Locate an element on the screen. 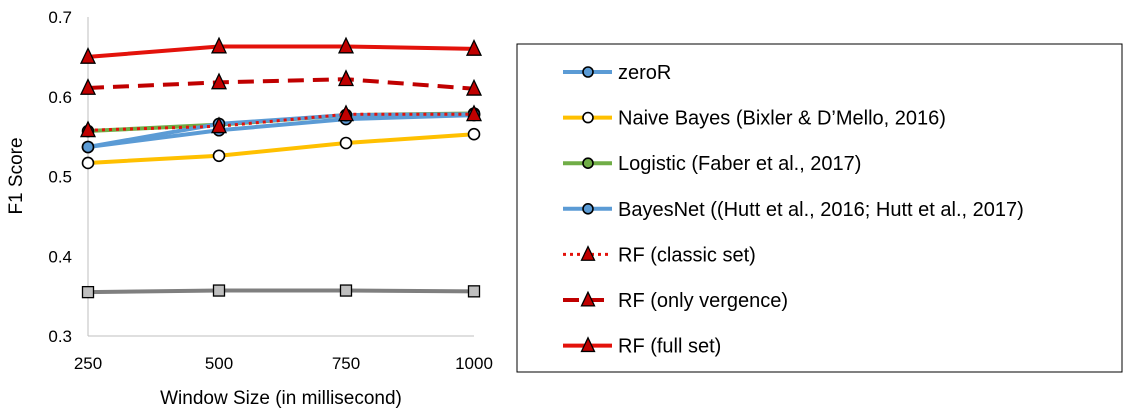 The height and width of the screenshot is (412, 1144). legend-label: RF (full set) is located at coordinates (669, 347).